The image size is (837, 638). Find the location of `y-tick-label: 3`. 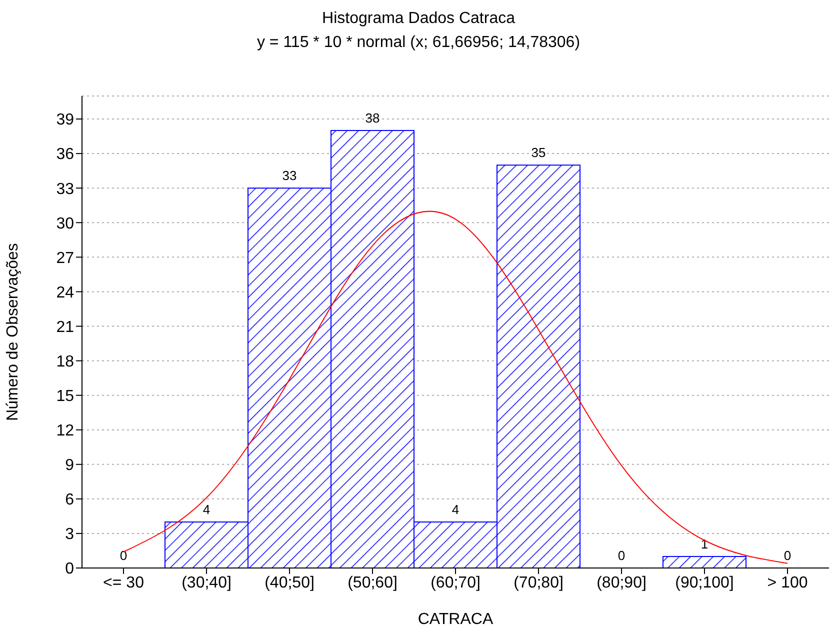

y-tick-label: 3 is located at coordinates (69, 535).